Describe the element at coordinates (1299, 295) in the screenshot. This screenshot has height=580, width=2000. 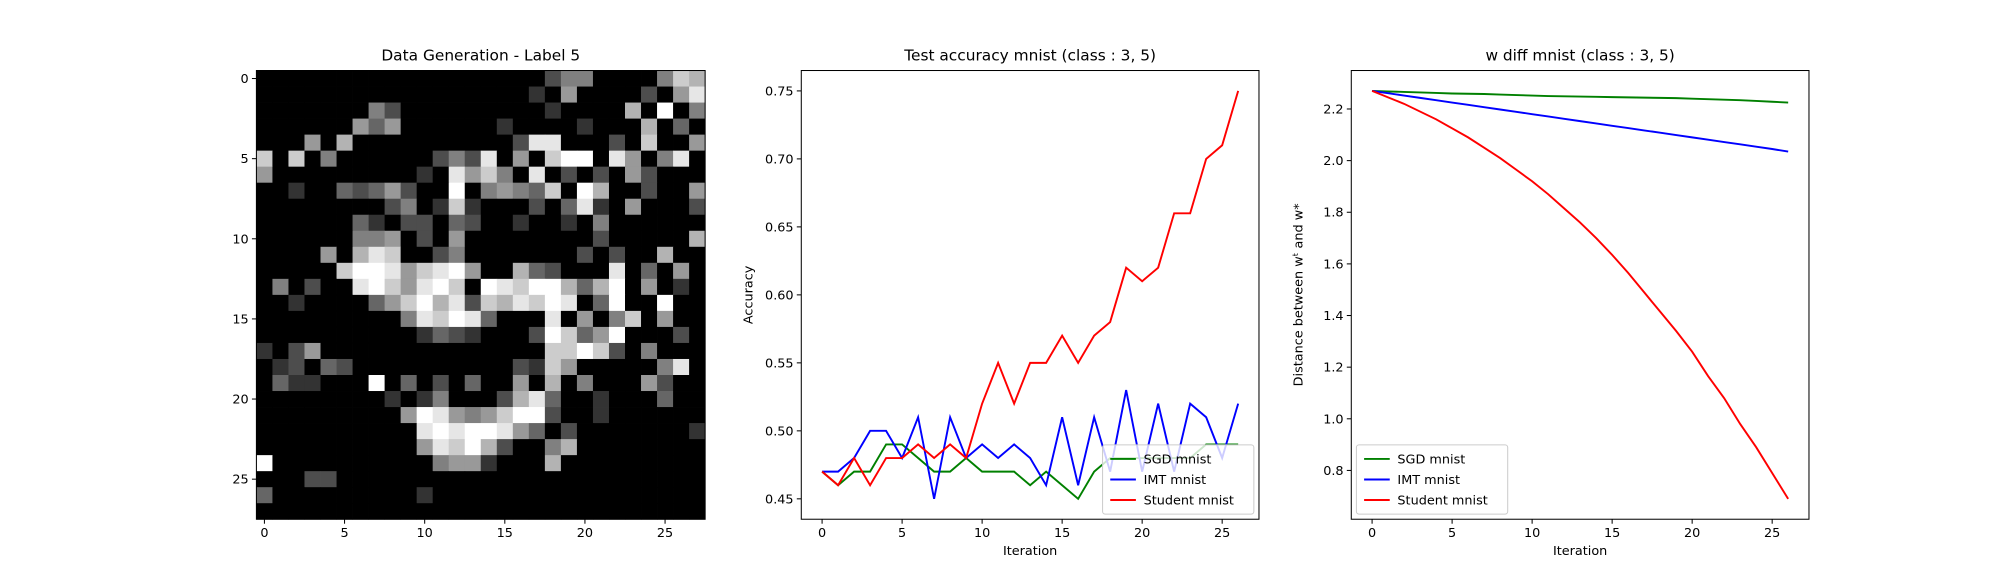
I see `y-axis-label: Distance between wᵗ and w*` at that location.